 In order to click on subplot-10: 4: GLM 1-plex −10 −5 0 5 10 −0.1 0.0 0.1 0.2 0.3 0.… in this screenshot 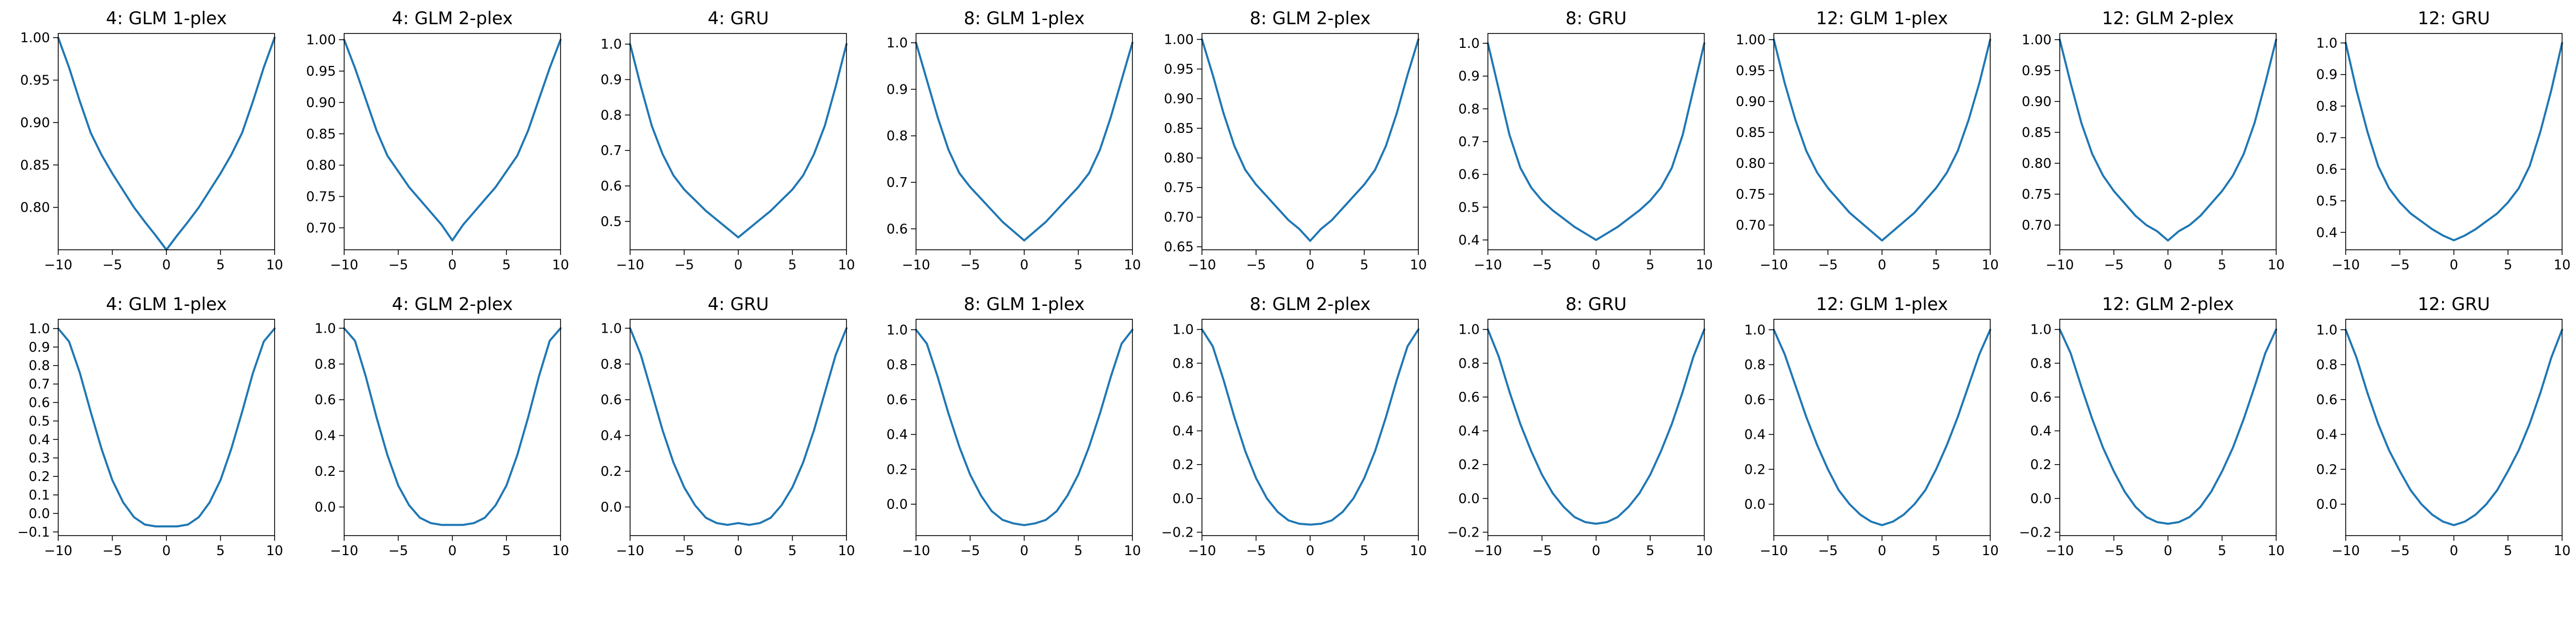, I will do `click(150, 427)`.